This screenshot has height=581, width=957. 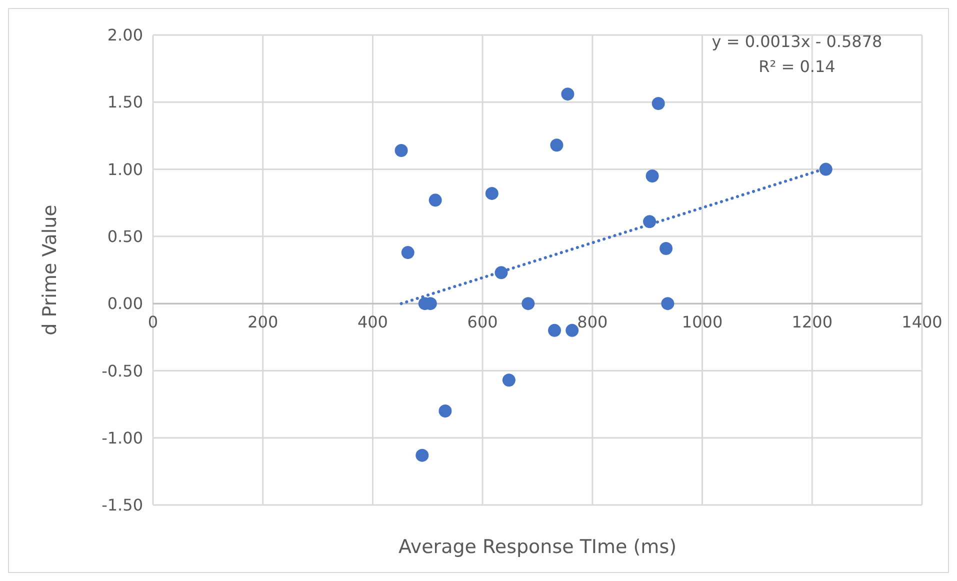 What do you see at coordinates (125, 169) in the screenshot?
I see `y-tick-label: 1.00` at bounding box center [125, 169].